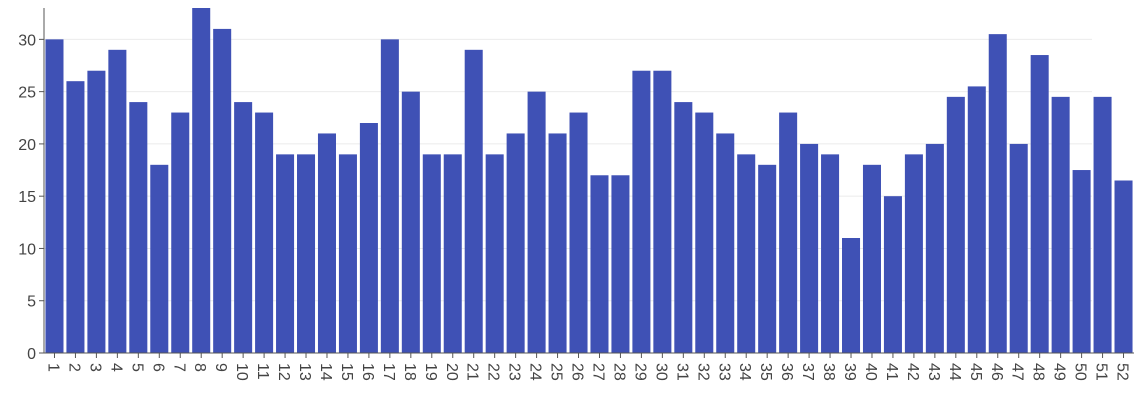  Describe the element at coordinates (597, 372) in the screenshot. I see `x-tick-label: 27` at that location.